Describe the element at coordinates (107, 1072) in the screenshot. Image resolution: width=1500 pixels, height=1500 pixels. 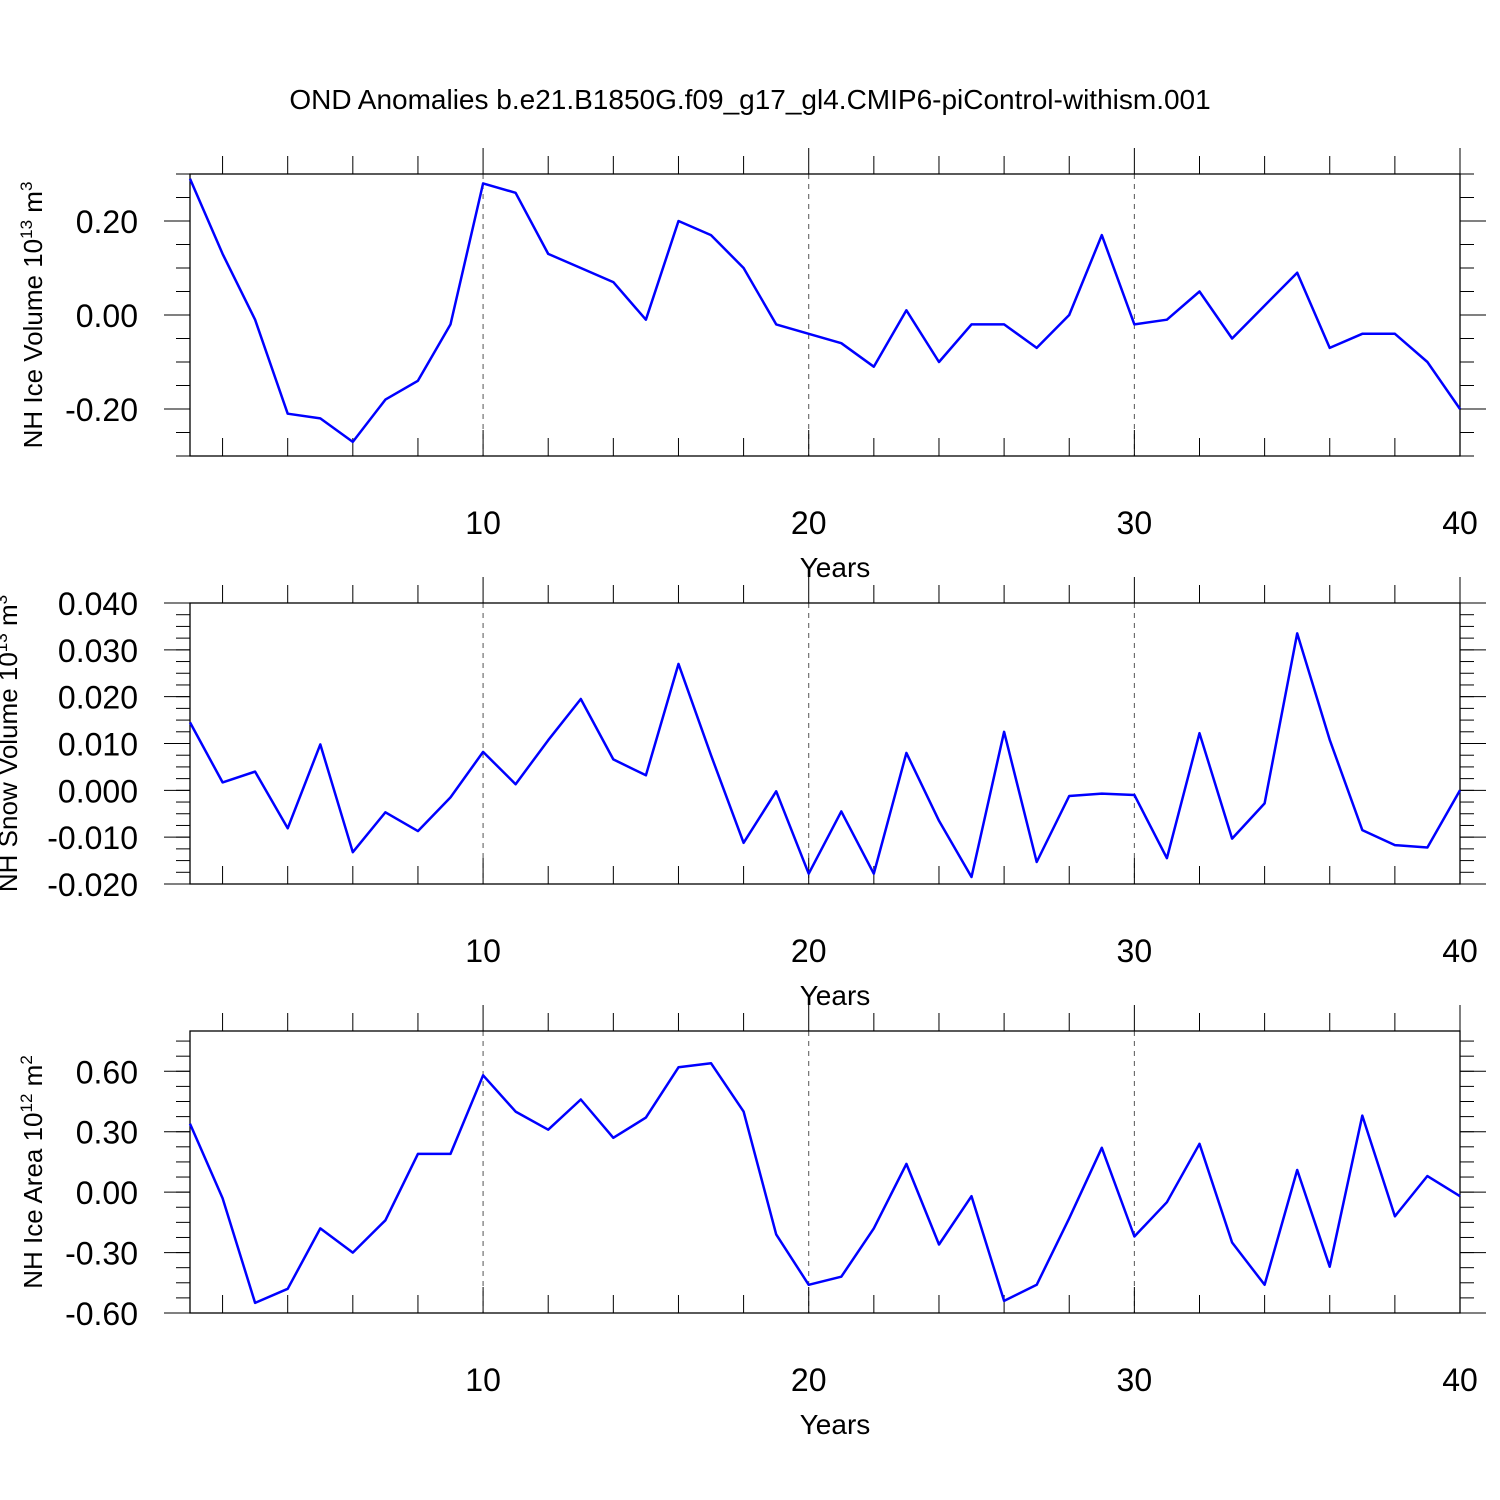
I see `y-tick-label: 0.60` at that location.